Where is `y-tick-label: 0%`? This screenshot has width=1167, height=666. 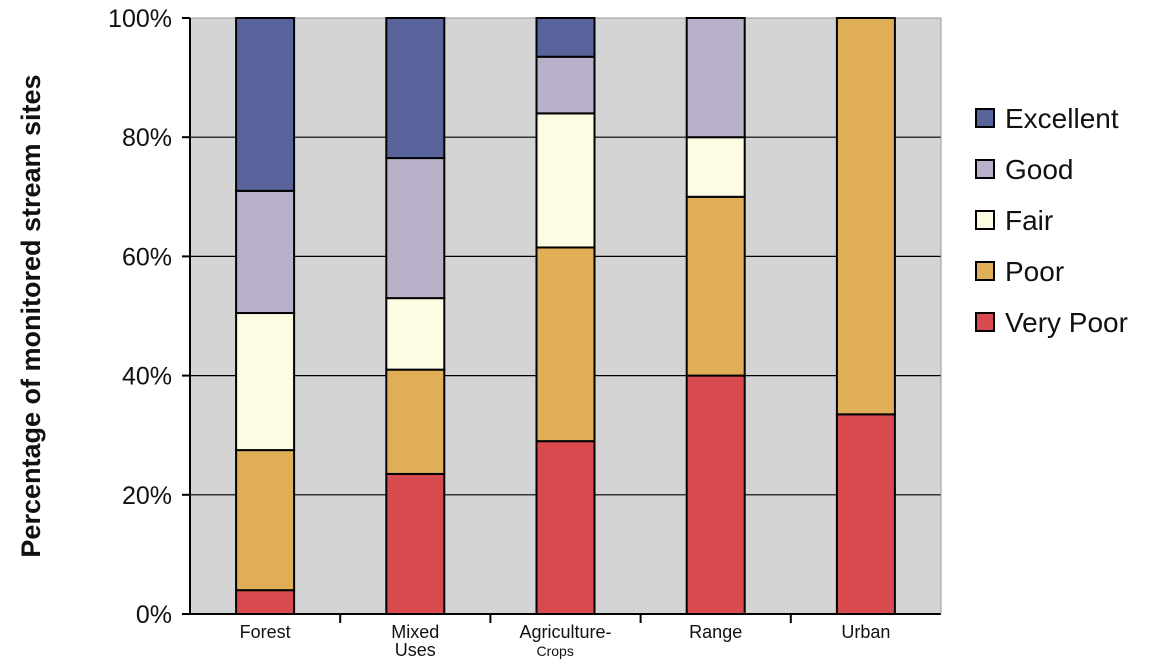
y-tick-label: 0% is located at coordinates (154, 615).